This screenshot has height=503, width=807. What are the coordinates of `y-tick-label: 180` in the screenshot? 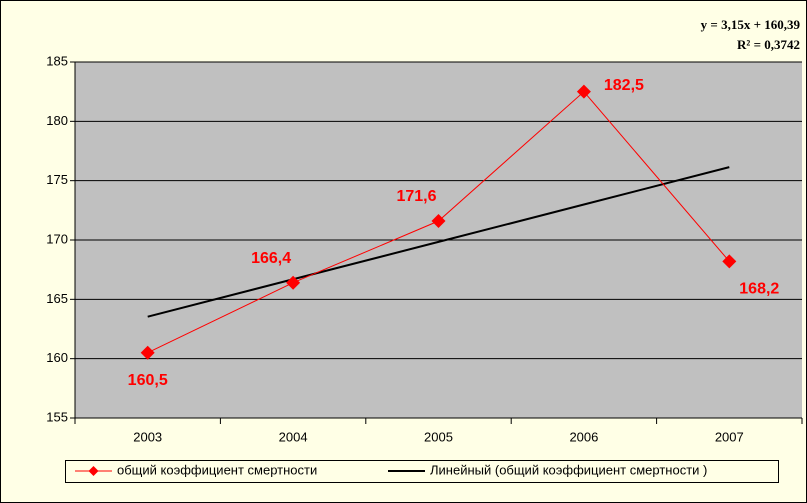 It's located at (57, 120).